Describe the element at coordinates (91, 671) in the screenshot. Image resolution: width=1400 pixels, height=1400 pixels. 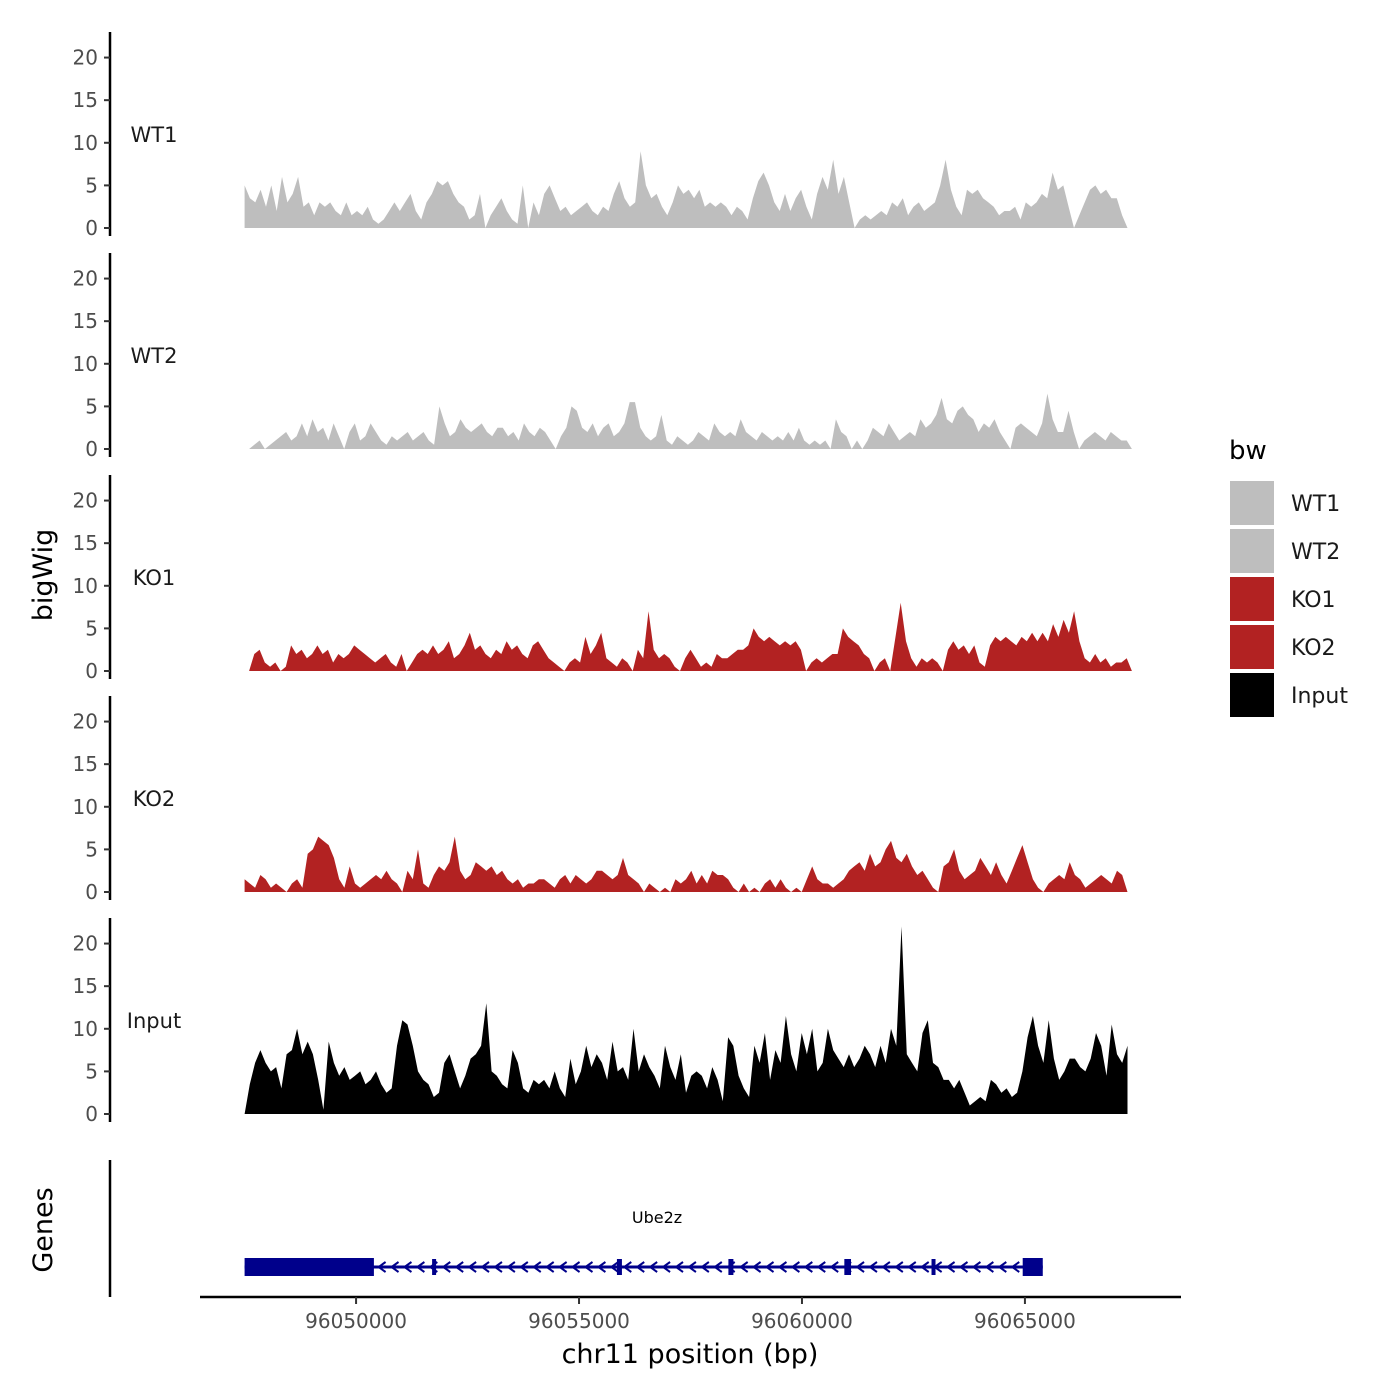
I see `y-tick-label-ko1-0: 0` at that location.